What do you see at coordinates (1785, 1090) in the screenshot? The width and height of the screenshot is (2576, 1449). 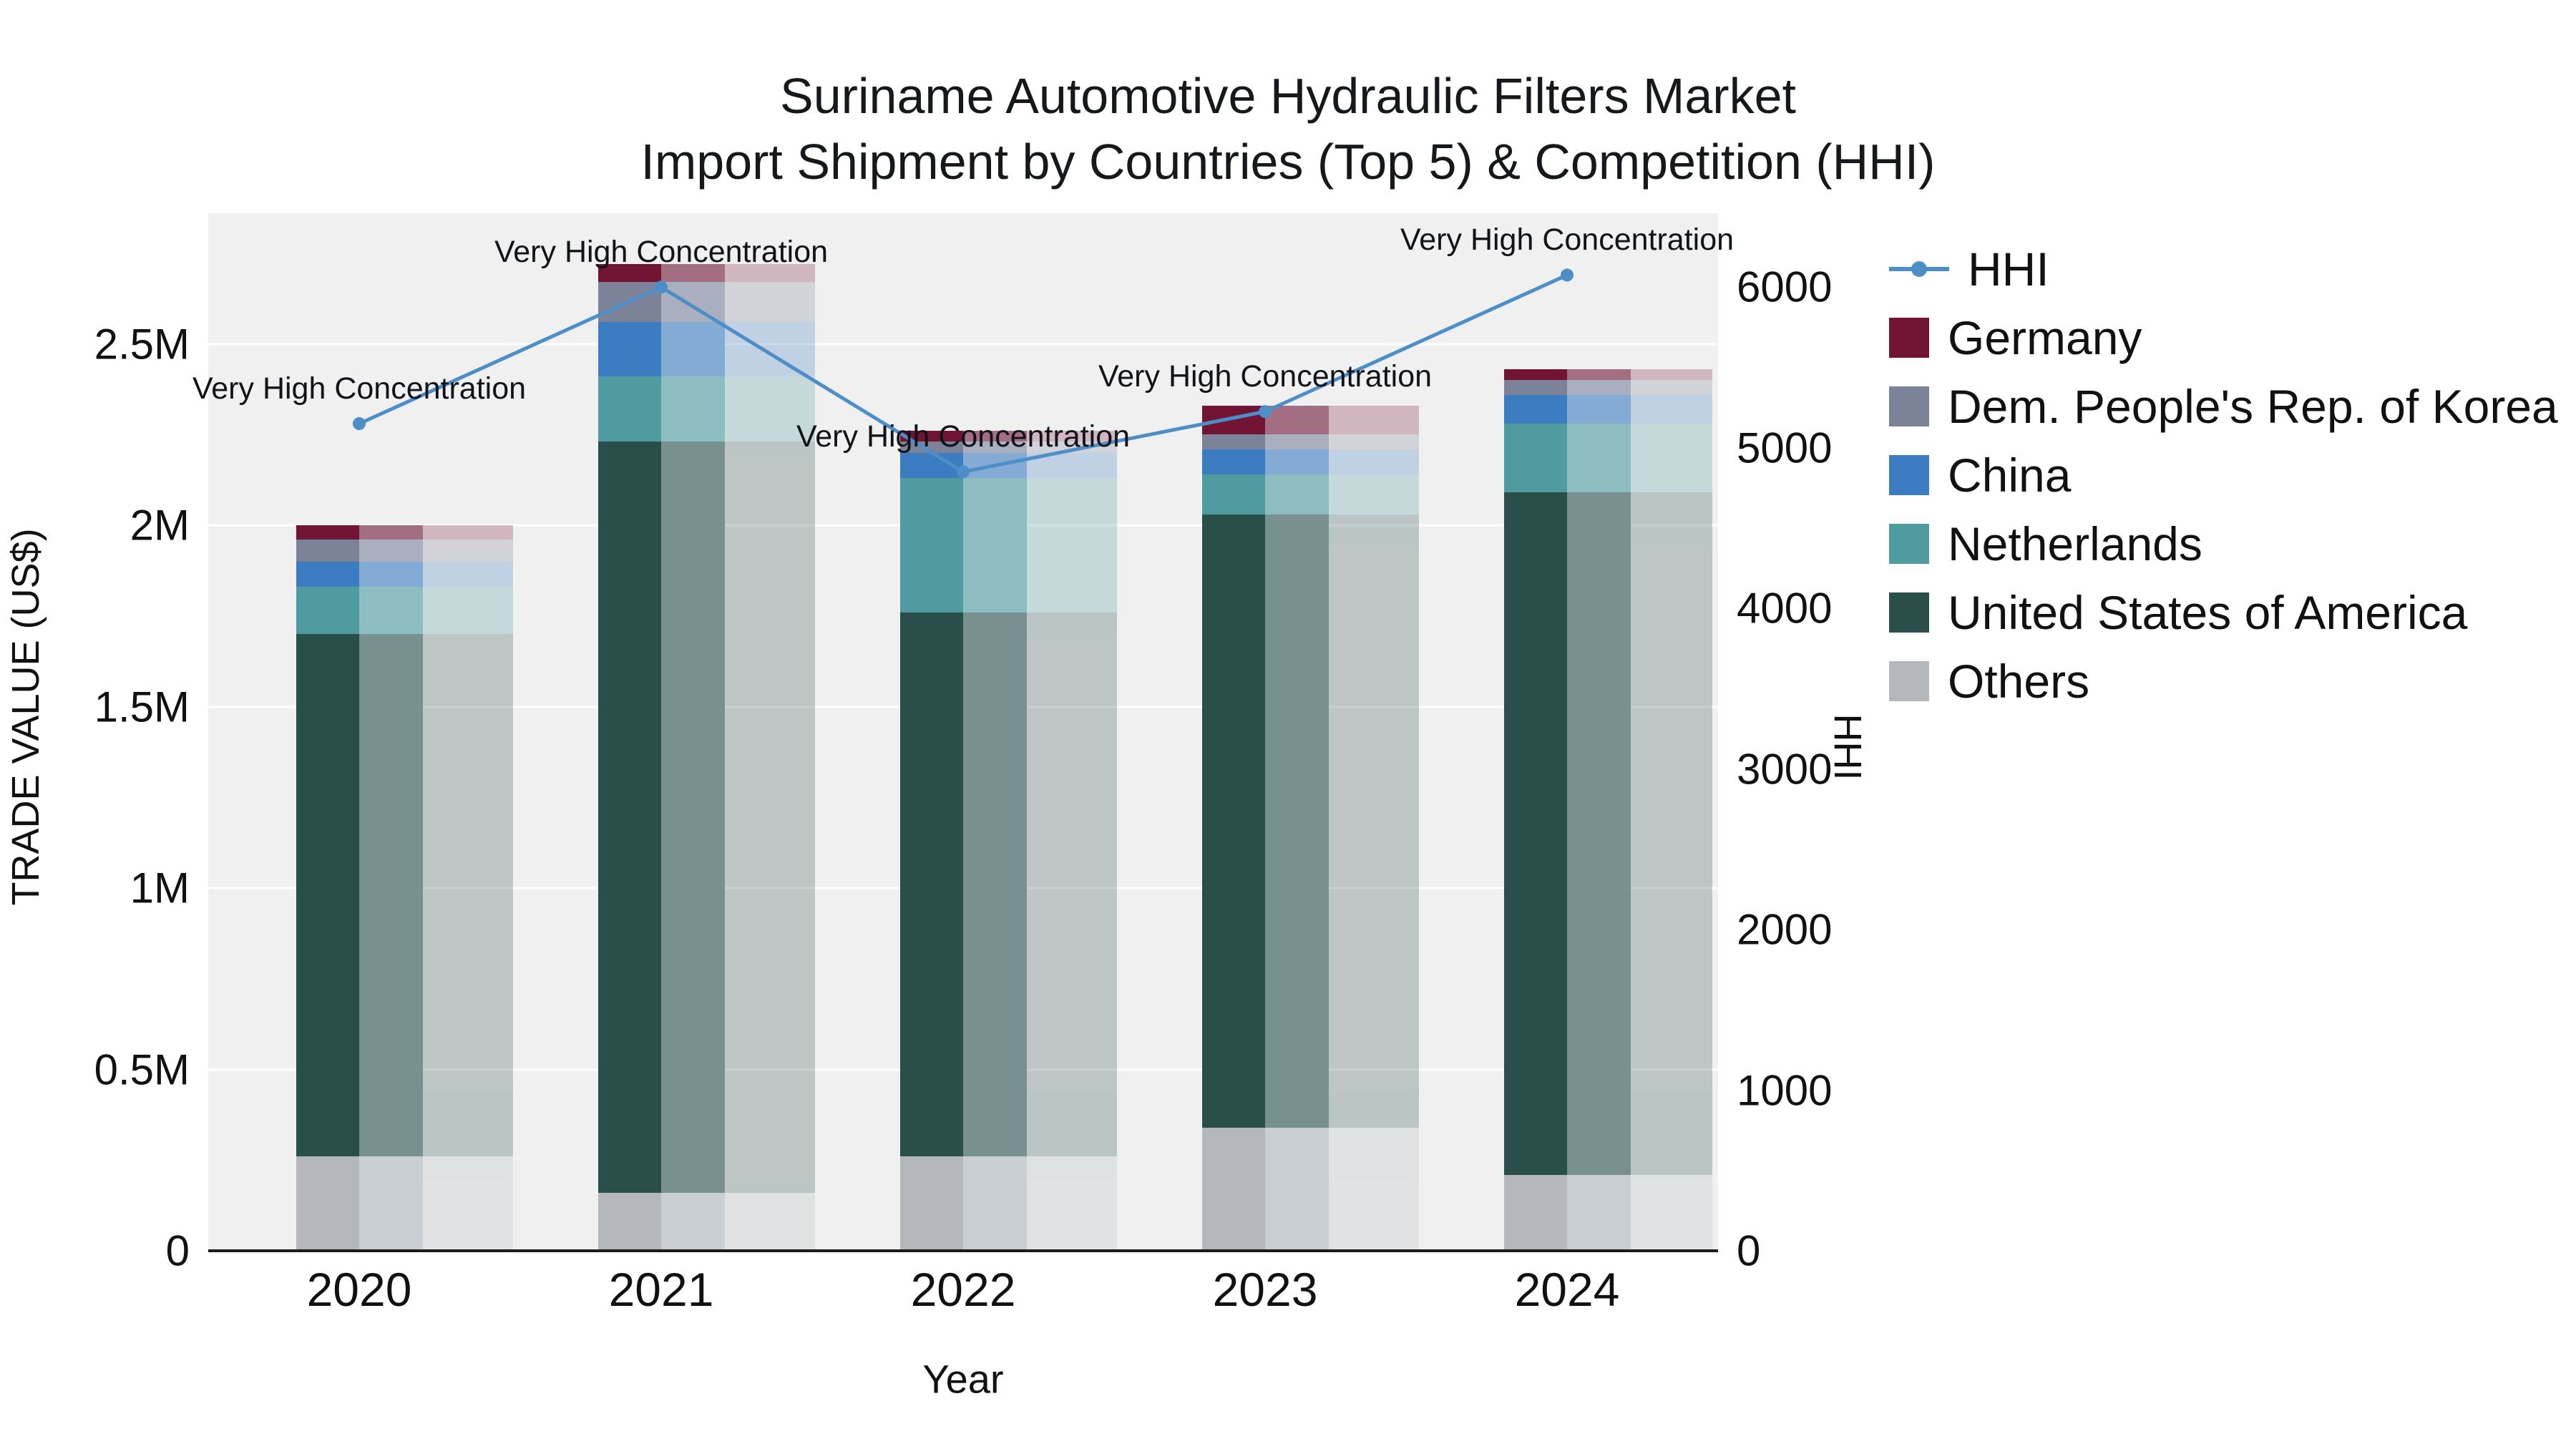 I see `y-axis-tick-right-1000: 1000` at bounding box center [1785, 1090].